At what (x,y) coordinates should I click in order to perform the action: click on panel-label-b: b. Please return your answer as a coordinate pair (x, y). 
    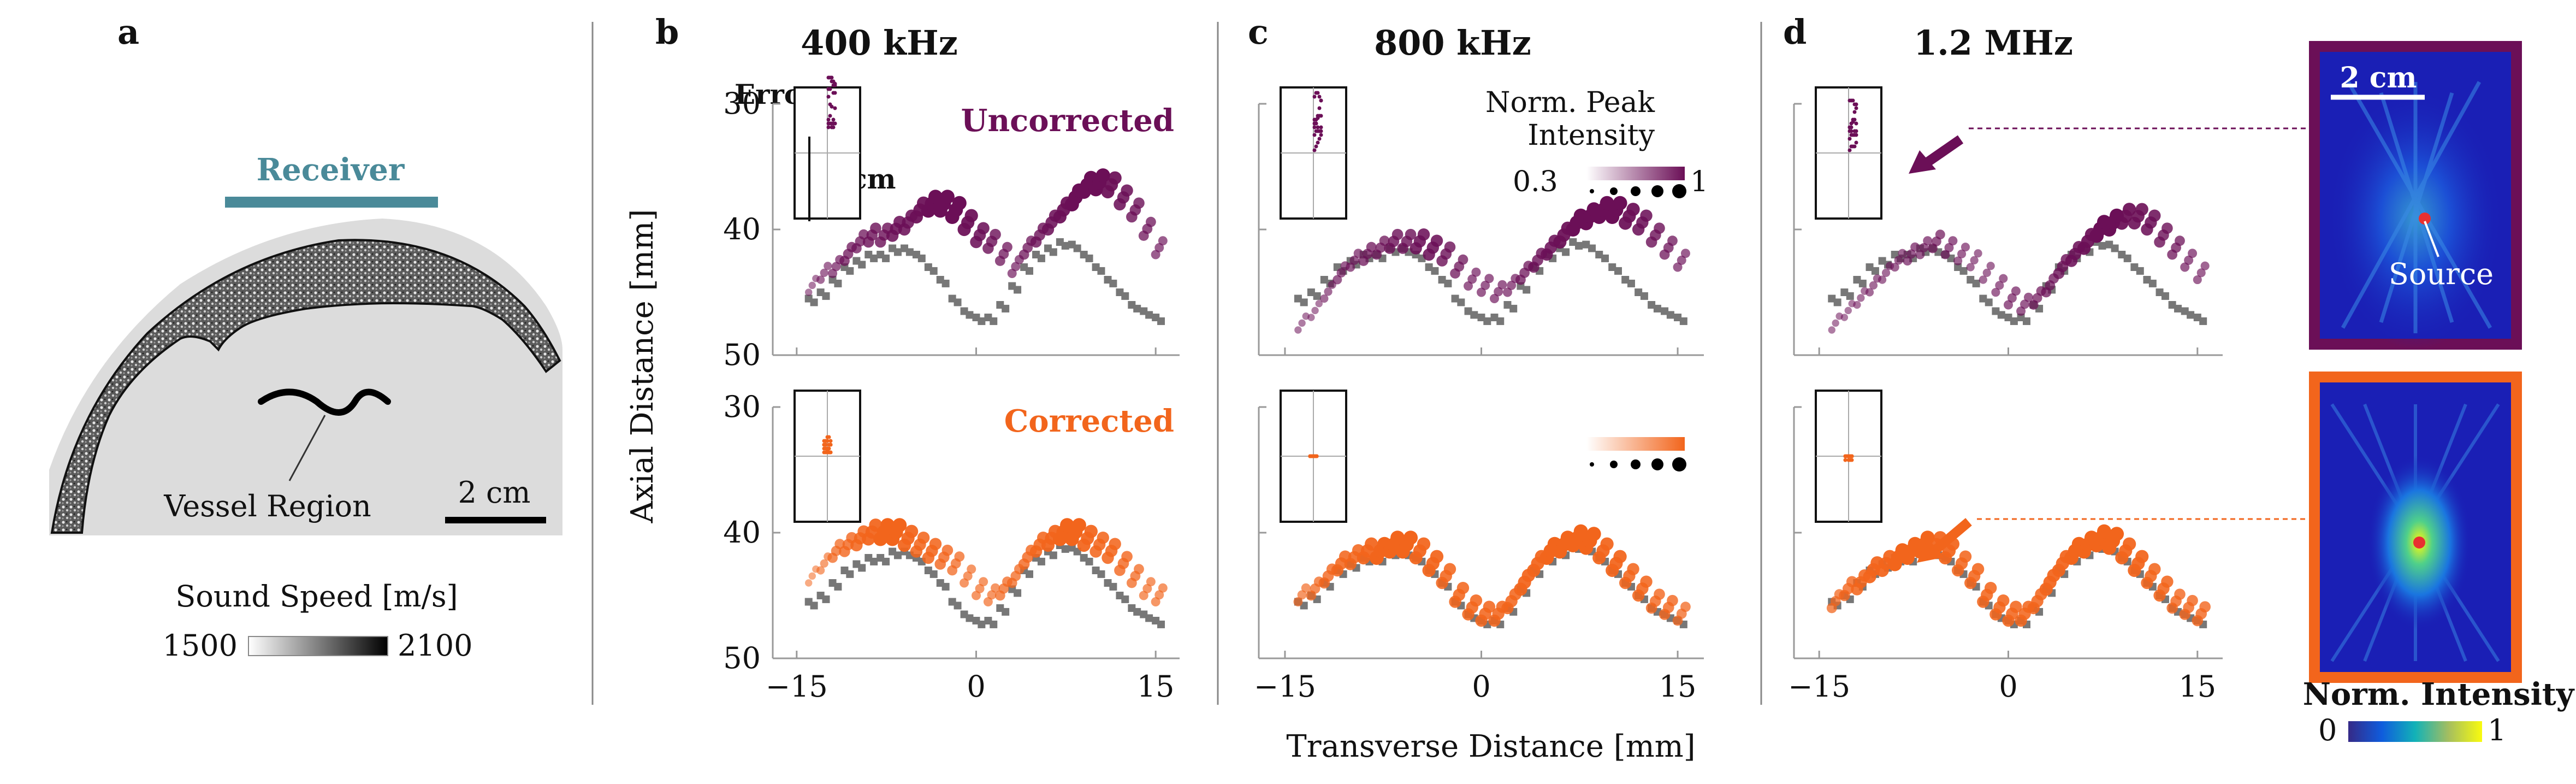
    Looking at the image, I should click on (667, 32).